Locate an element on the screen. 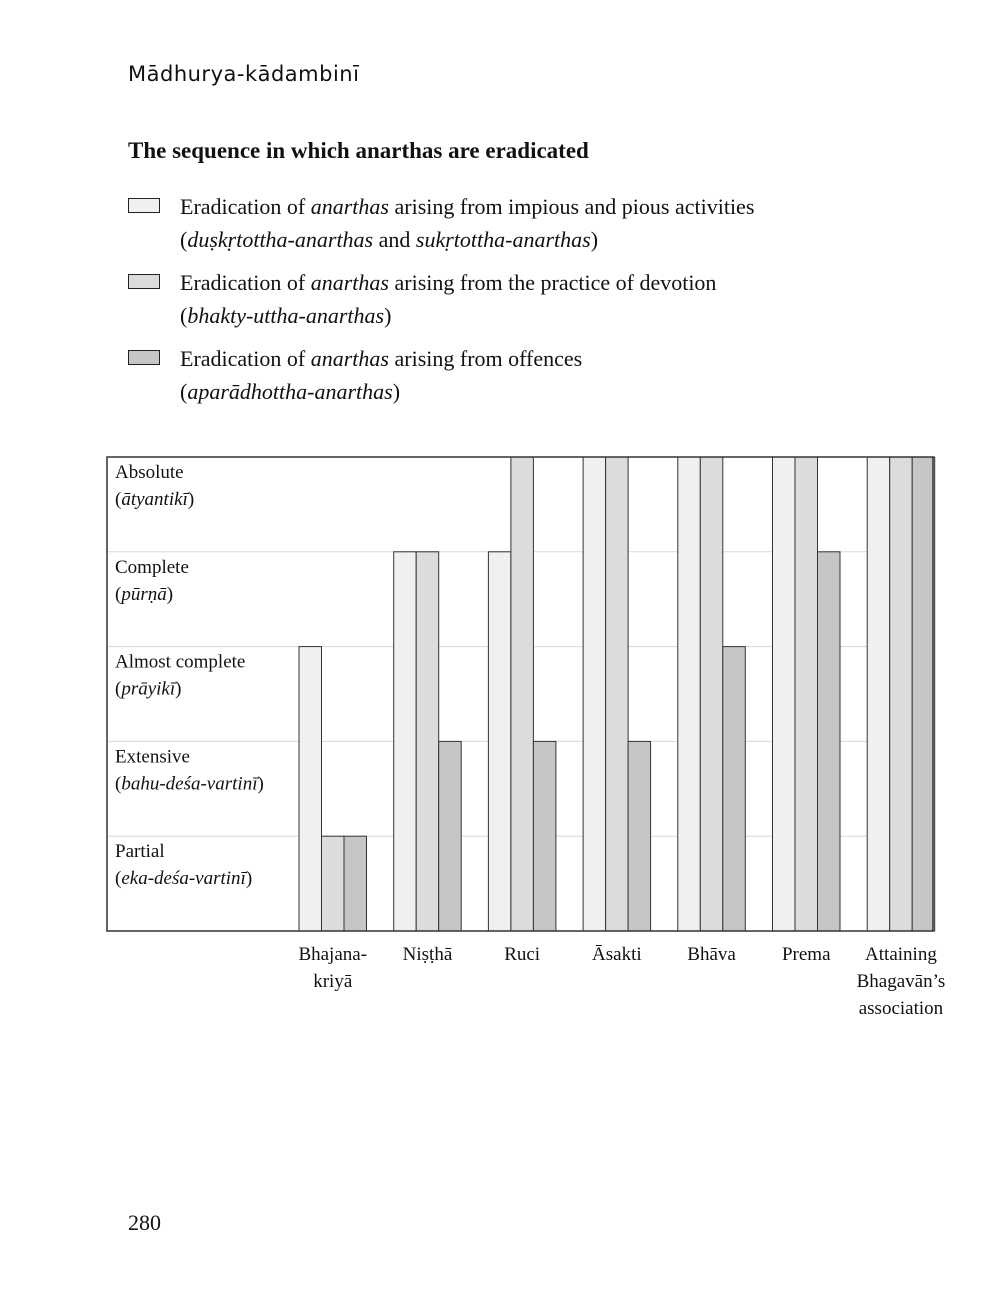 The height and width of the screenshot is (1296, 1008). y-level-label: Complete is located at coordinates (152, 567).